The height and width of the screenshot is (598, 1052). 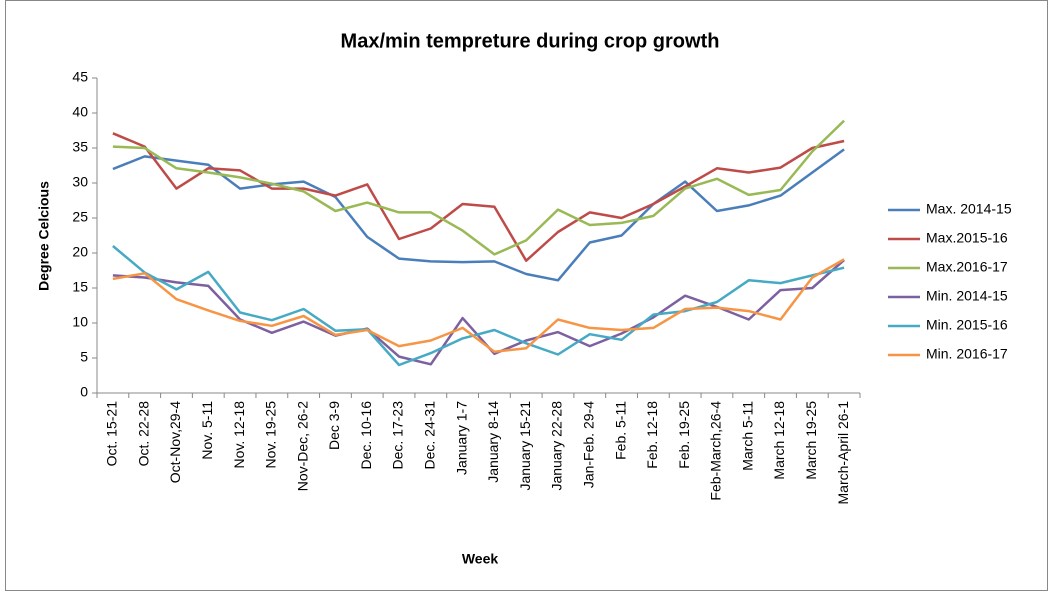 What do you see at coordinates (80, 147) in the screenshot?
I see `y-tick-label: 35` at bounding box center [80, 147].